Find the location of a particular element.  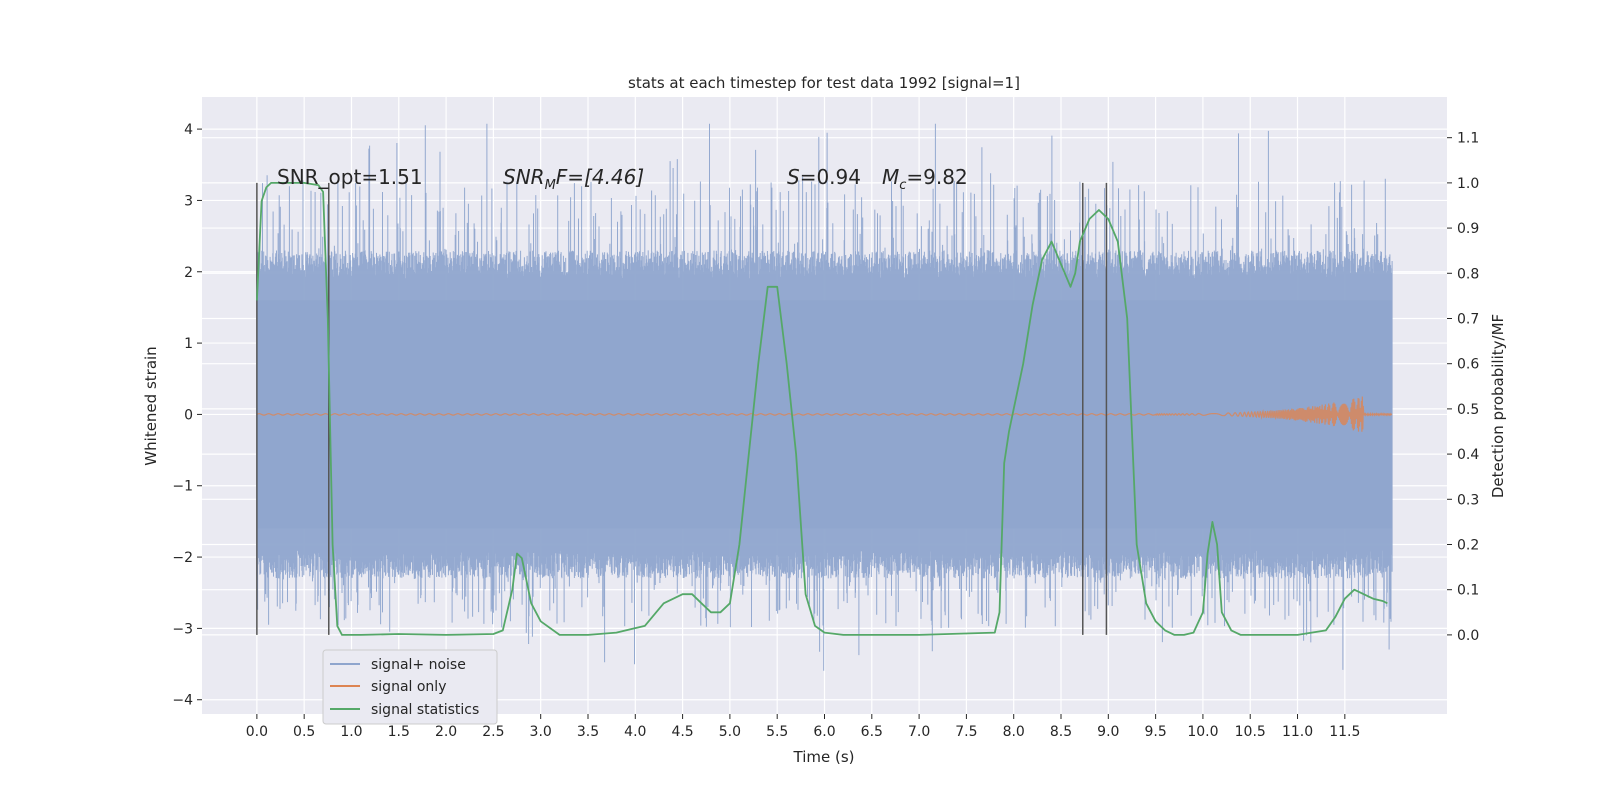

y2-tick-label: 0.4 is located at coordinates (1468, 455).